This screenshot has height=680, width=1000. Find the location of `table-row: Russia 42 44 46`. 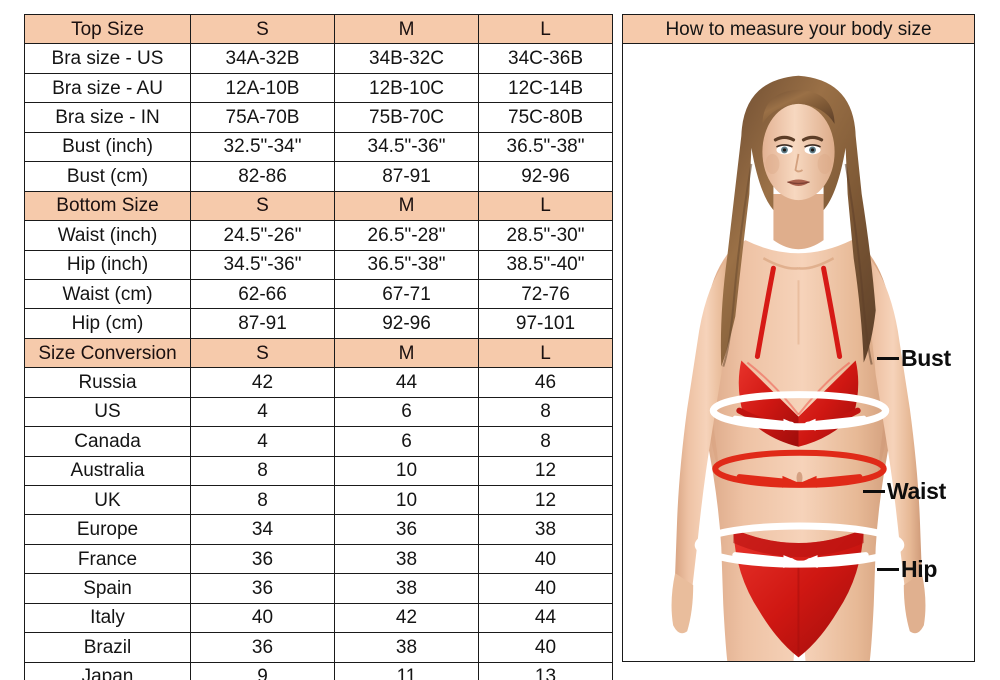

table-row: Russia 42 44 46 is located at coordinates (318, 382).